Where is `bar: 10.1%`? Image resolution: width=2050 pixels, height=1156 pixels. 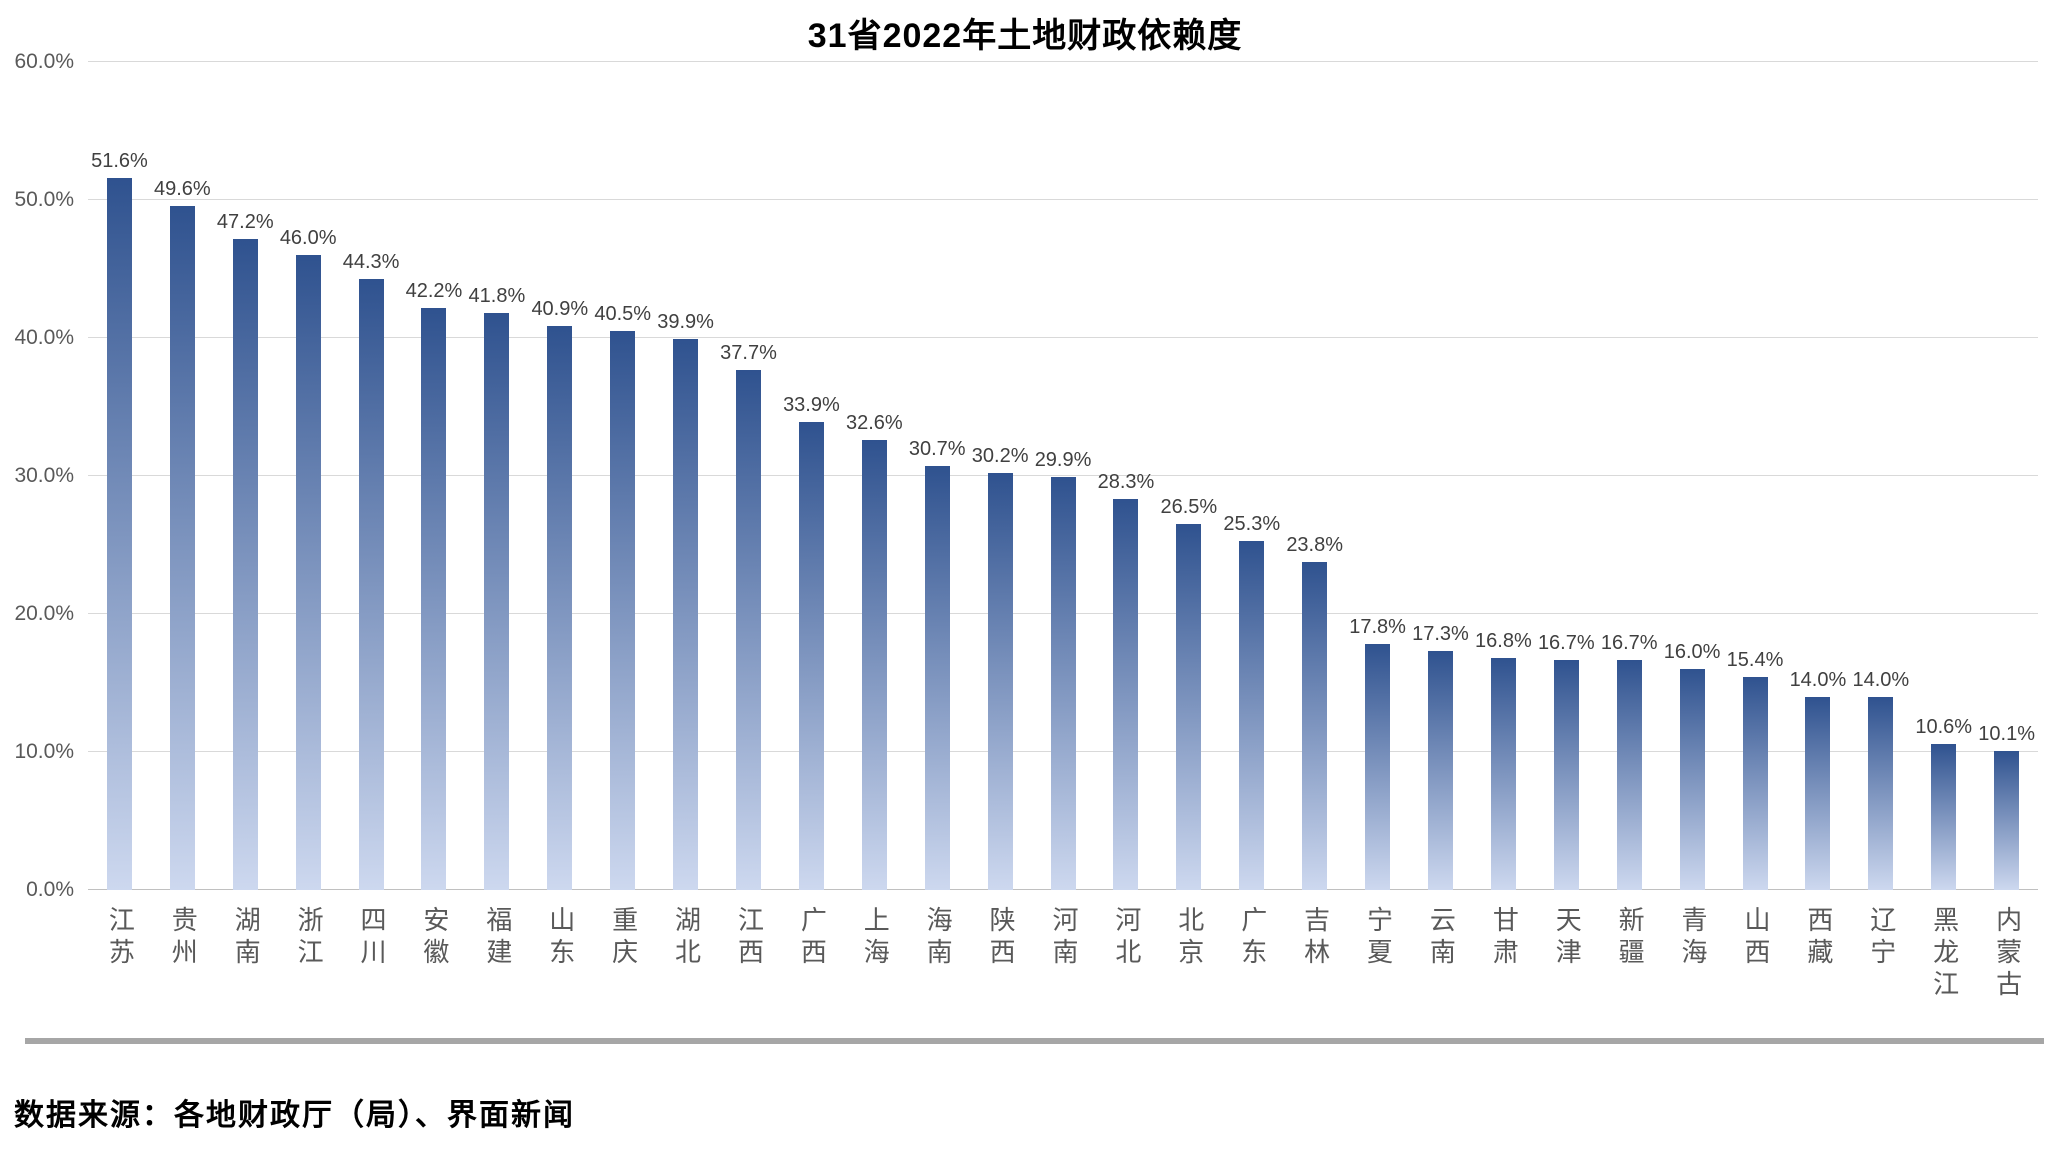
bar: 10.1% is located at coordinates (2006, 806).